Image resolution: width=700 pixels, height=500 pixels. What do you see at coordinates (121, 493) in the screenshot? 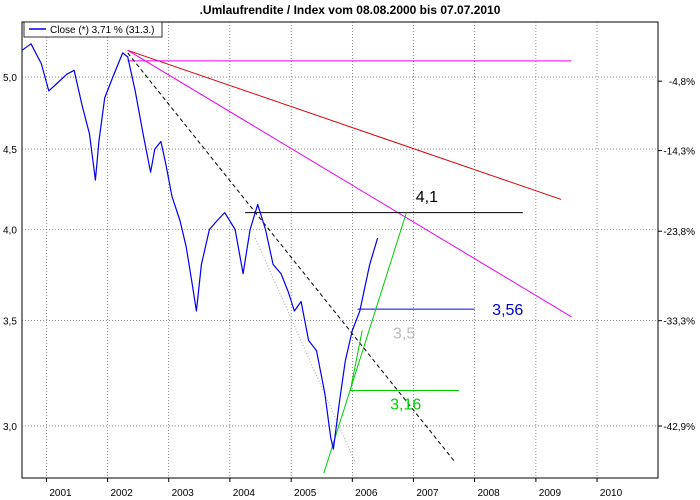
I see `x-tick-label: 2002` at bounding box center [121, 493].